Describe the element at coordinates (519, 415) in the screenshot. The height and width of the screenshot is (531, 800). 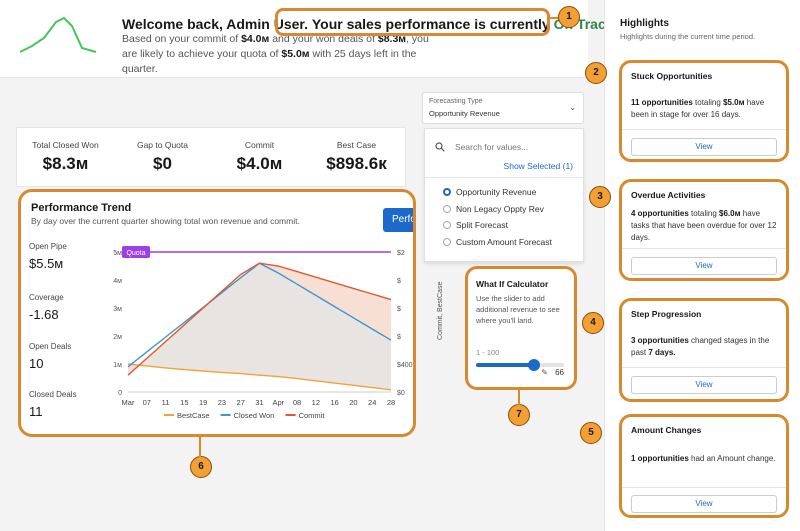
I see `callout-badge-7: 7` at that location.